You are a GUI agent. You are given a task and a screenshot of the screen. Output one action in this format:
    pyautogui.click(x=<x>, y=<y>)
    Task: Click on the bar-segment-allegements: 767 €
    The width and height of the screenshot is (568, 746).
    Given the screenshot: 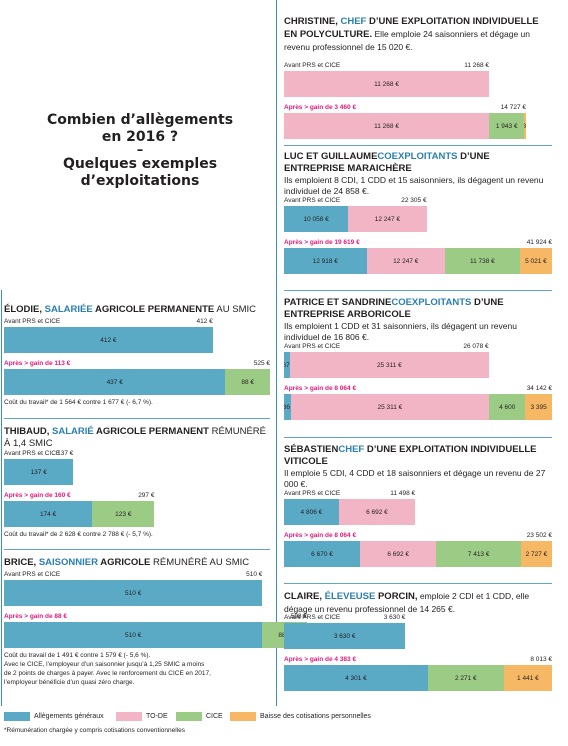 What is the action you would take?
    pyautogui.click(x=287, y=365)
    